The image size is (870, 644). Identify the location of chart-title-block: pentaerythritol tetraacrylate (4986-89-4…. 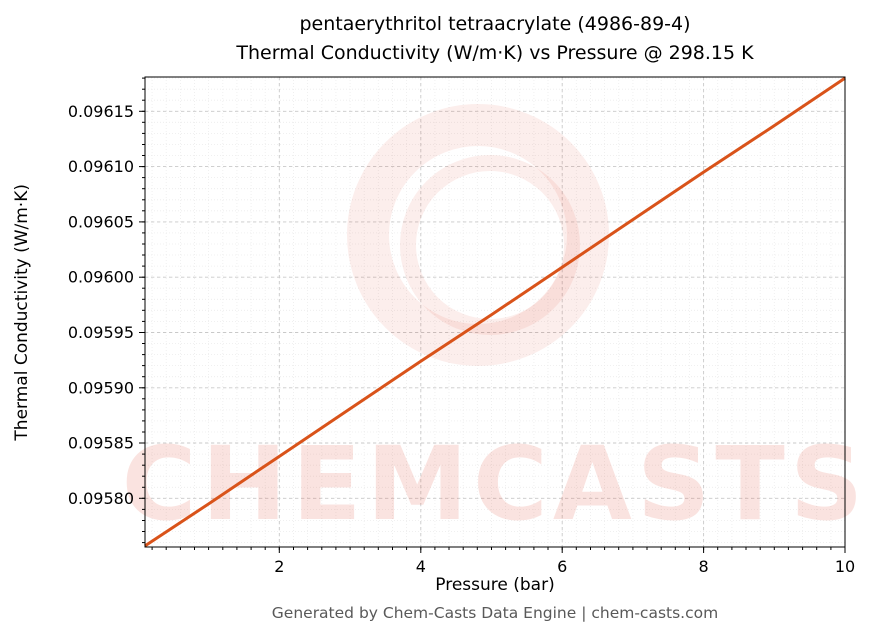
(435, 33).